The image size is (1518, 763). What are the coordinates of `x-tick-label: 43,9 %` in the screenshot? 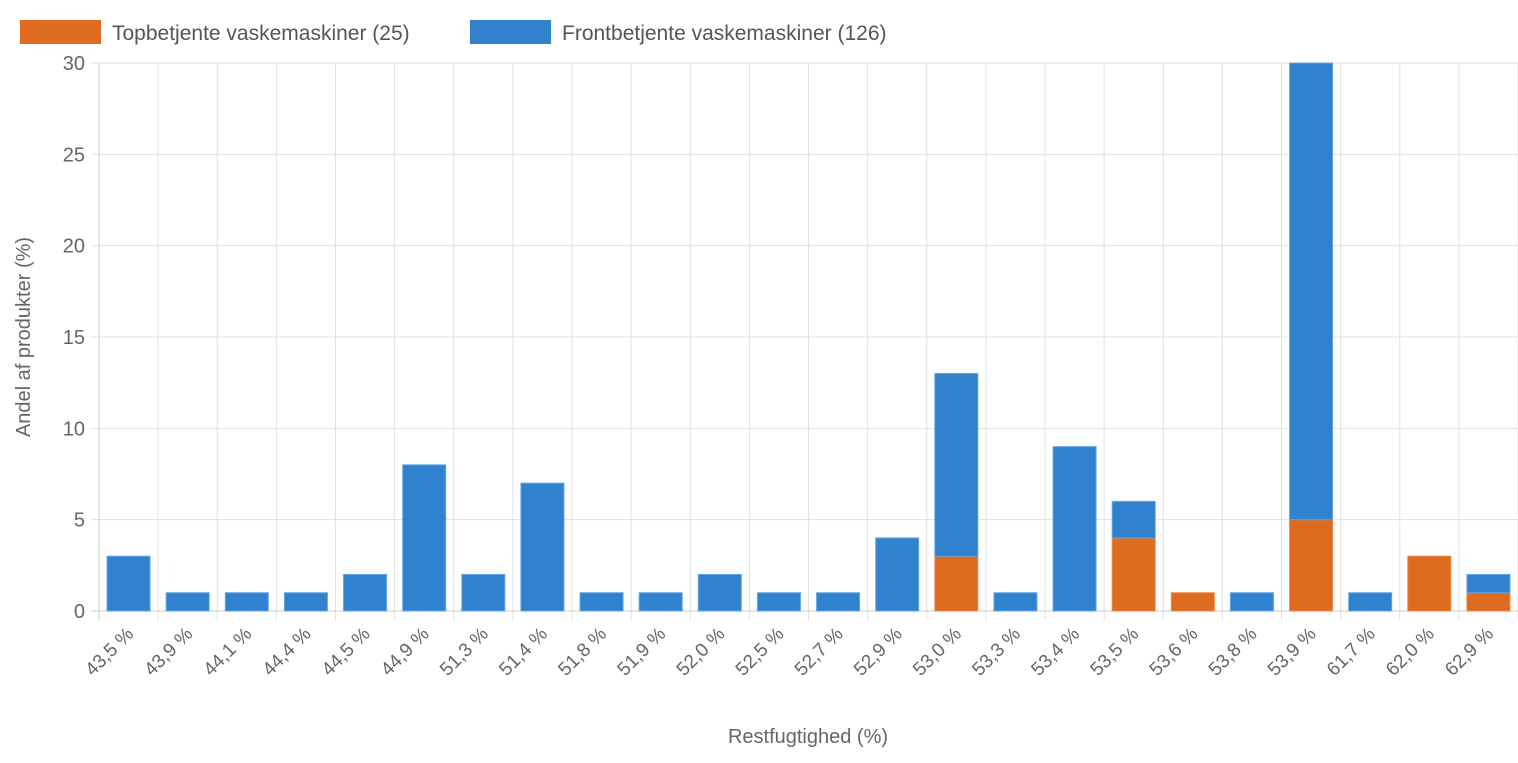 It's located at (169, 652).